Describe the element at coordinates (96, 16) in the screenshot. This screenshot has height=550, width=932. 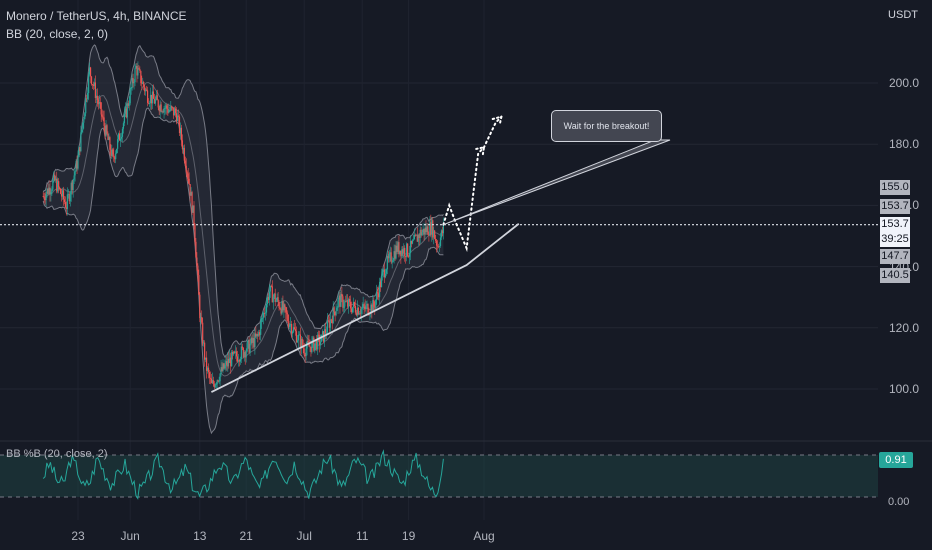
I see `symbol-title: Monero / TetherUS, 4h, BINANCE` at that location.